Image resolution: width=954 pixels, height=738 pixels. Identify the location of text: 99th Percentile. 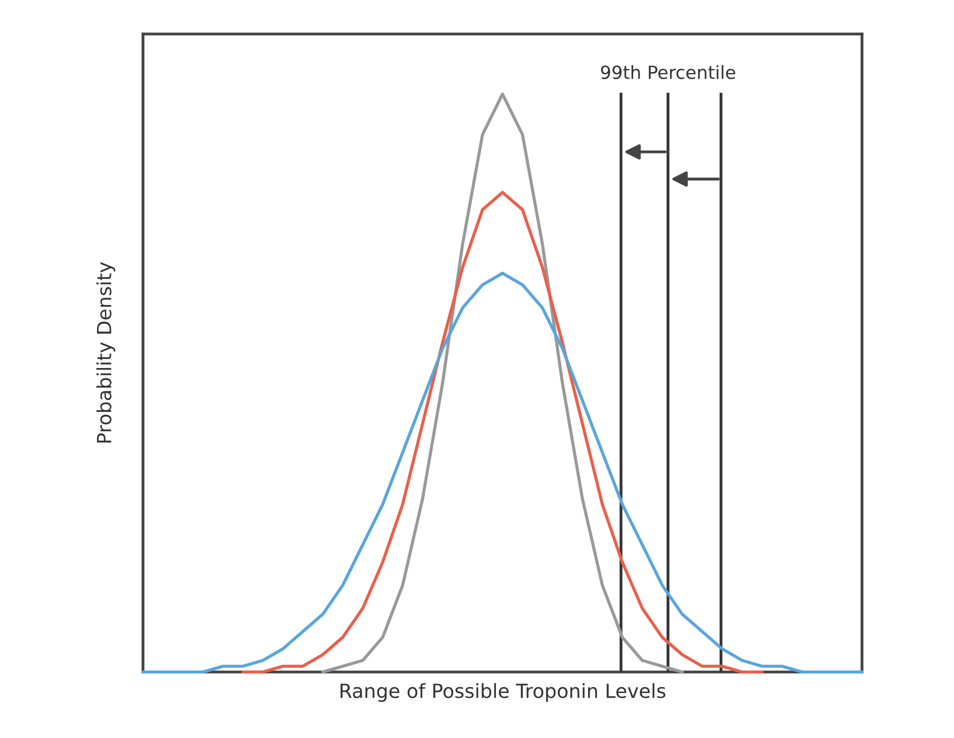
(668, 72).